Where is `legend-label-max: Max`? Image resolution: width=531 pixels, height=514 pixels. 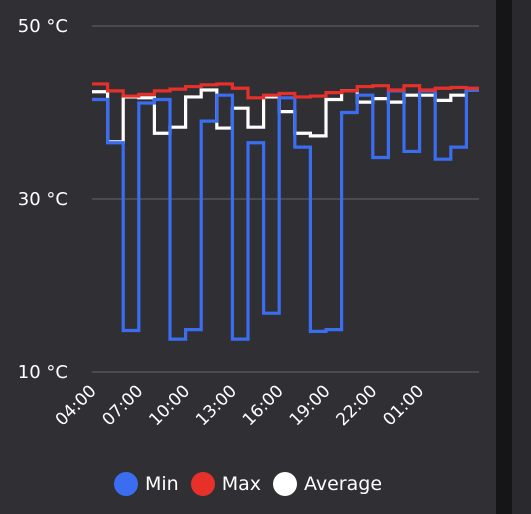 legend-label-max: Max is located at coordinates (241, 484).